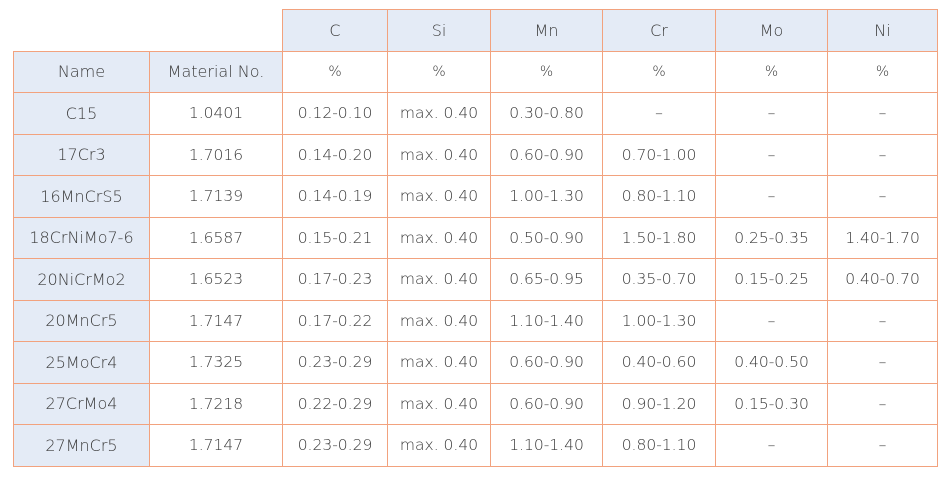 The image size is (945, 493). I want to click on data-row: C15 1.0401 0.12-0.10 max. 0.40 0.30-0.80– – –, so click(475, 113).